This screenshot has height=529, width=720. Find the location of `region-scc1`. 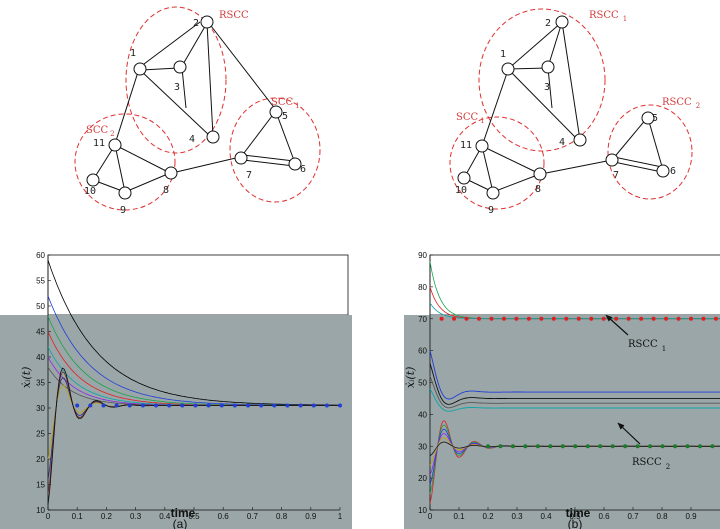

region-scc1 is located at coordinates (275, 150).